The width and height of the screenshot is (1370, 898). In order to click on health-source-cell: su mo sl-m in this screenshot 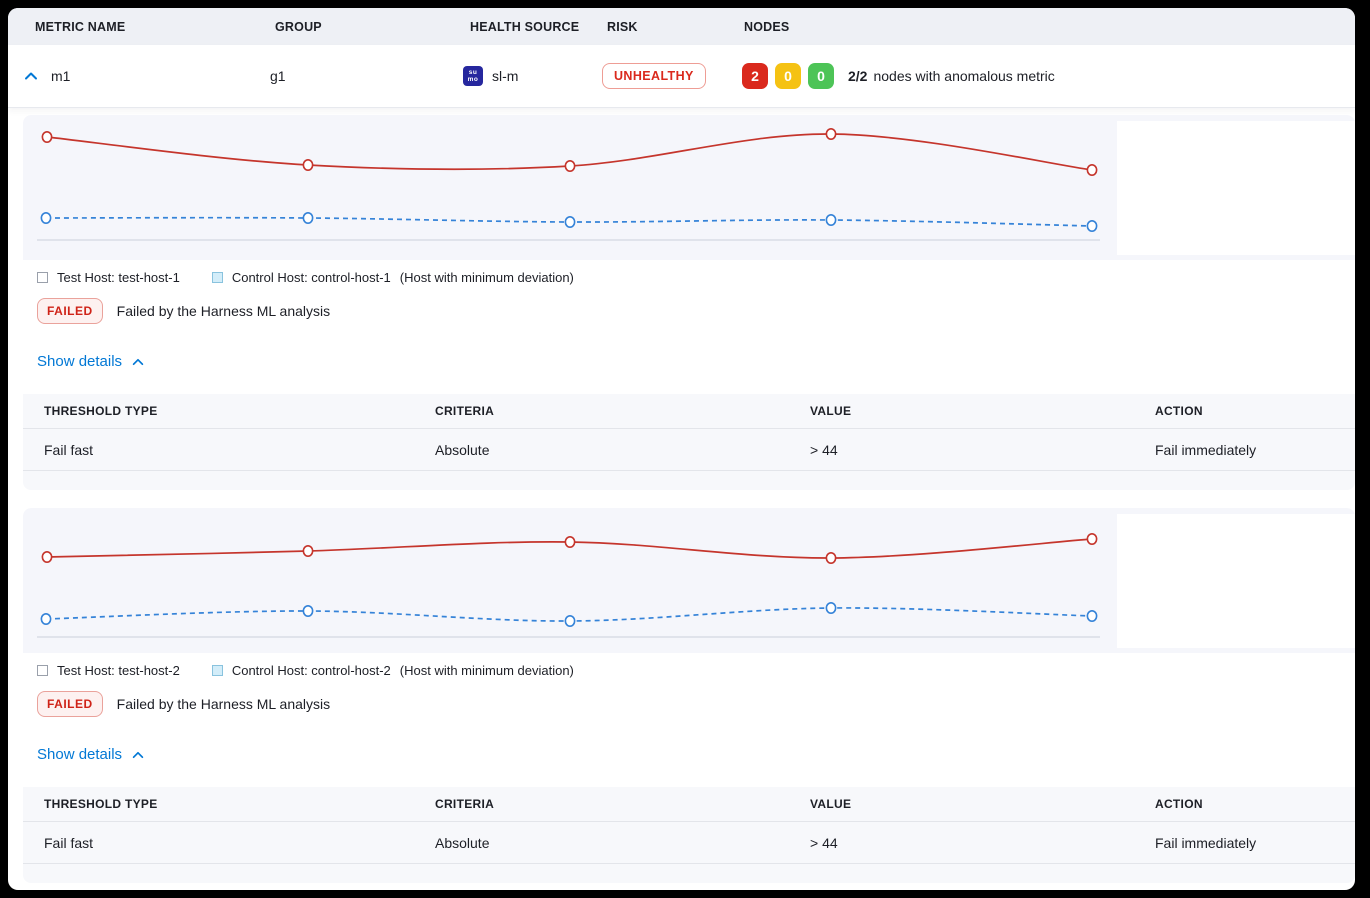, I will do `click(532, 76)`.